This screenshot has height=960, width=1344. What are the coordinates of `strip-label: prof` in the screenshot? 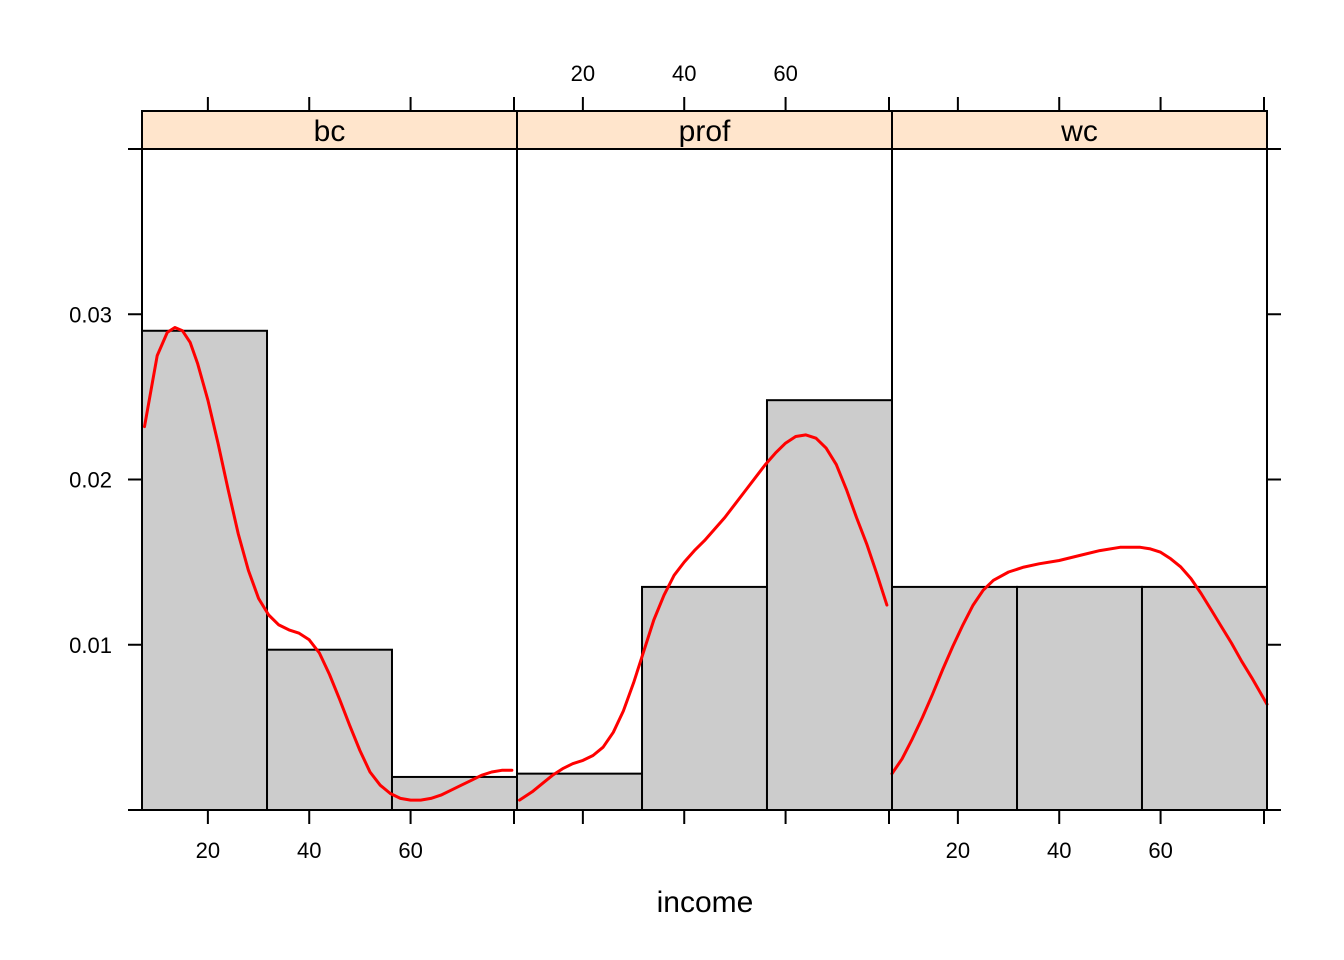 It's located at (705, 131).